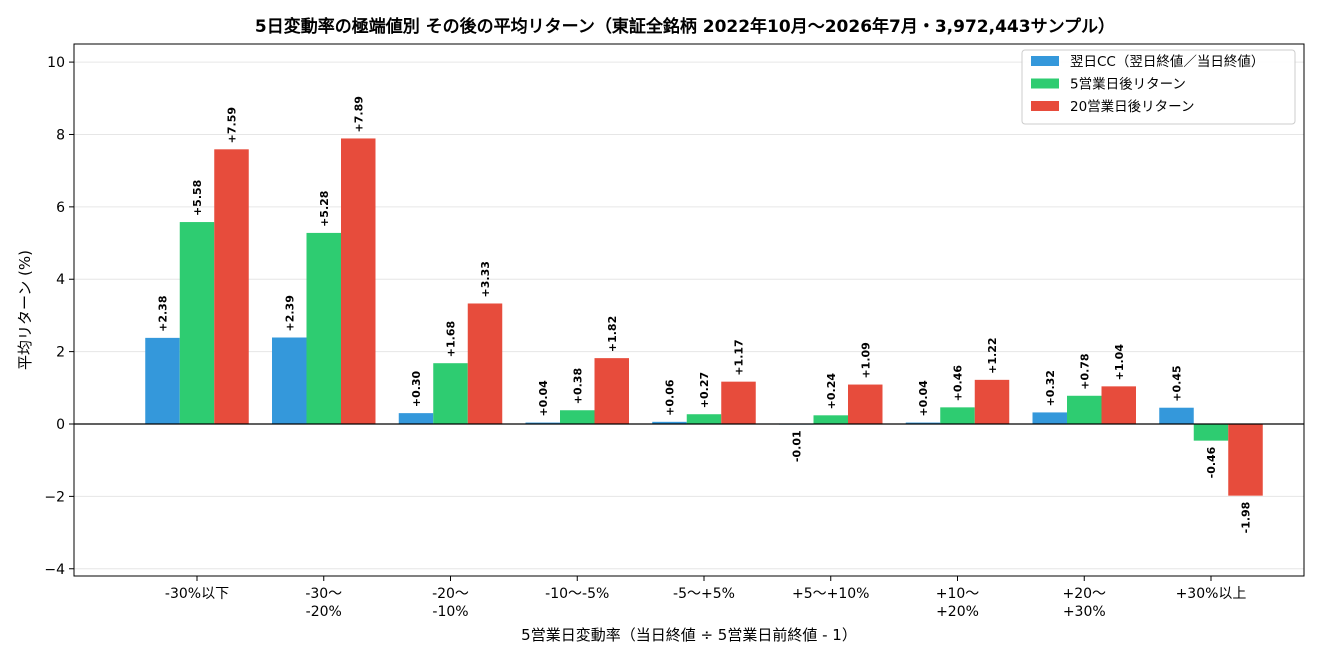 This screenshot has height=660, width=1320. What do you see at coordinates (451, 339) in the screenshot?
I see `bar-value-label: +1.68` at bounding box center [451, 339].